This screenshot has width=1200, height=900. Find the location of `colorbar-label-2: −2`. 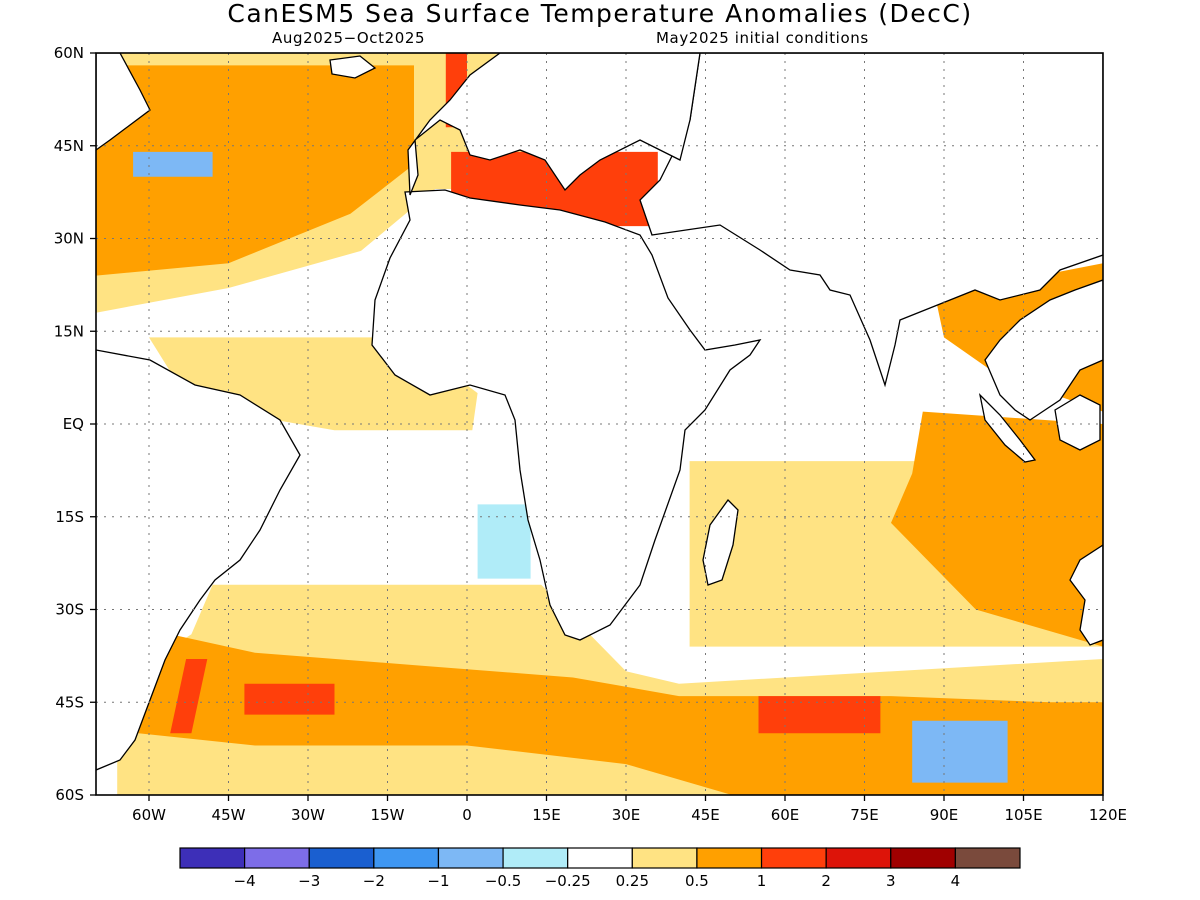

colorbar-label-2: −2 is located at coordinates (374, 881).